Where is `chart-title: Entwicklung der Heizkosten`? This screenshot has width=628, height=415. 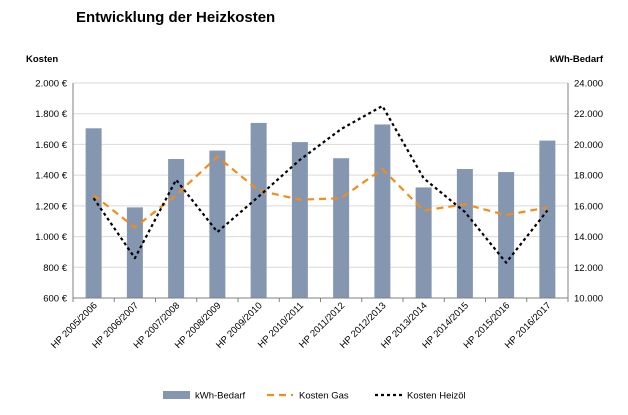
chart-title: Entwicklung der Heizkosten is located at coordinates (175, 17).